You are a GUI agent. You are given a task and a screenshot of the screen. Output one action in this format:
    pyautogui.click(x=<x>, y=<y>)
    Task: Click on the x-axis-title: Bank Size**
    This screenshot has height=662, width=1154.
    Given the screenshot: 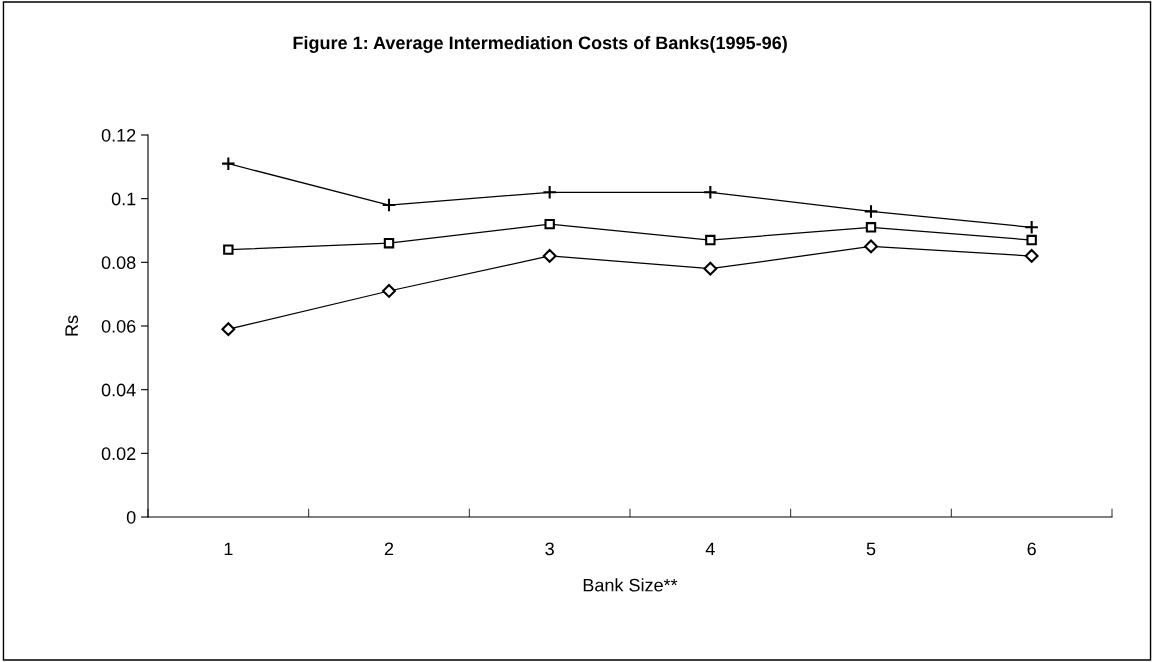 What is the action you would take?
    pyautogui.click(x=630, y=585)
    